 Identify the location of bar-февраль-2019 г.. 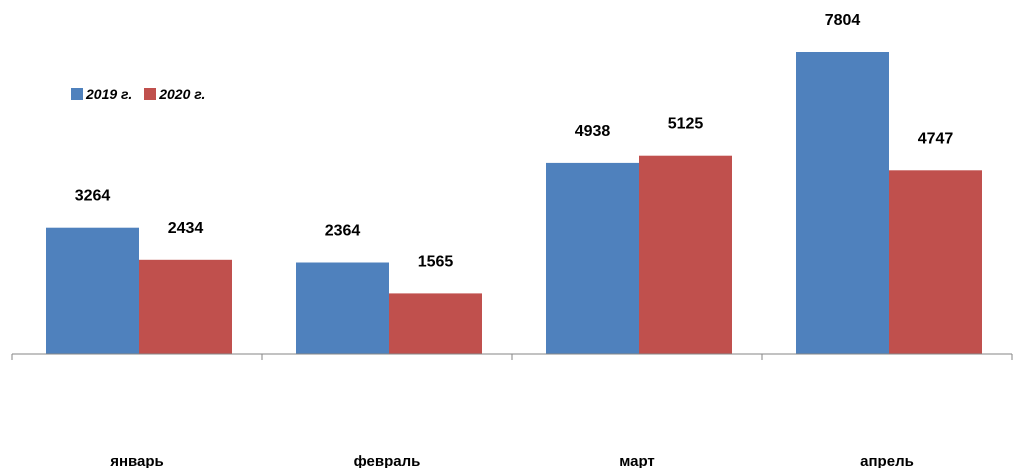
(342, 308).